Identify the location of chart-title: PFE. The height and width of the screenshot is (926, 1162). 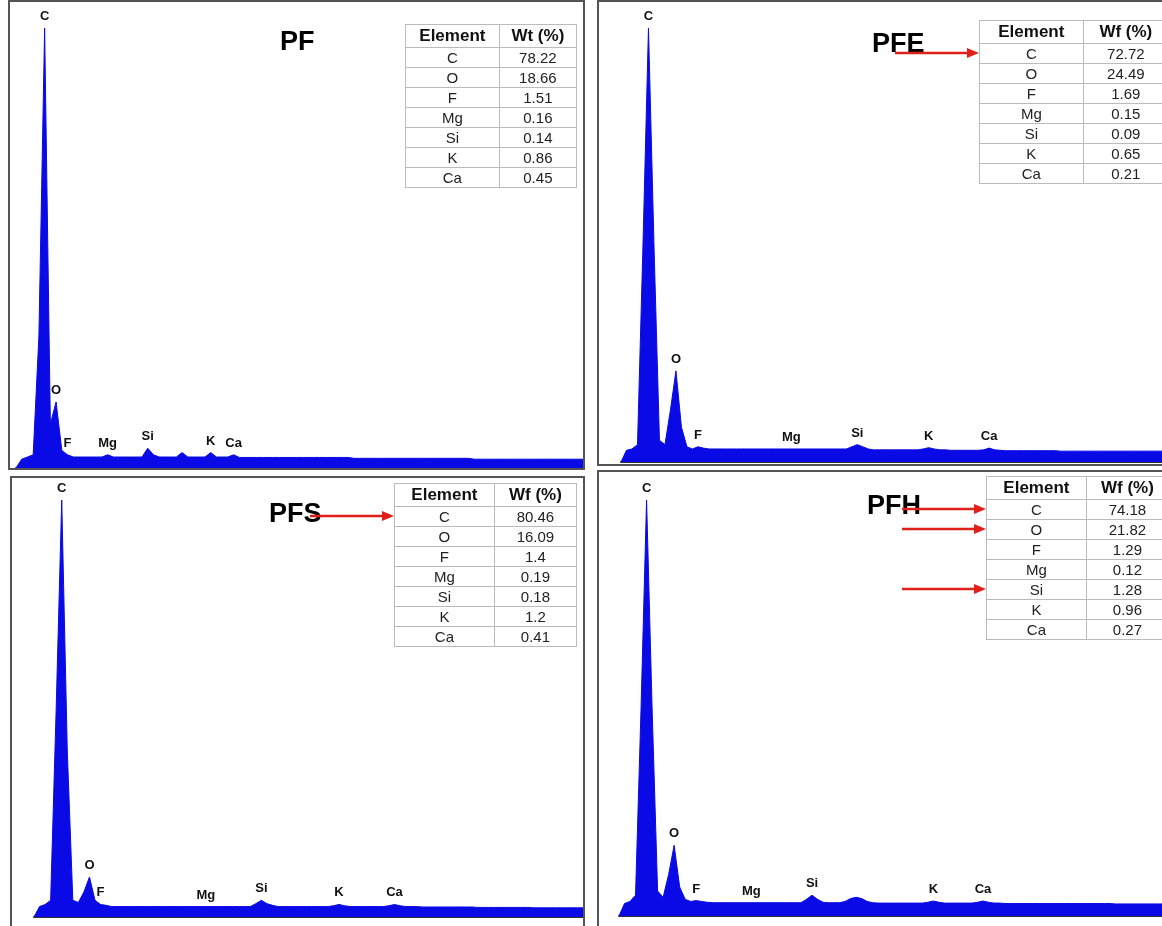
(898, 42).